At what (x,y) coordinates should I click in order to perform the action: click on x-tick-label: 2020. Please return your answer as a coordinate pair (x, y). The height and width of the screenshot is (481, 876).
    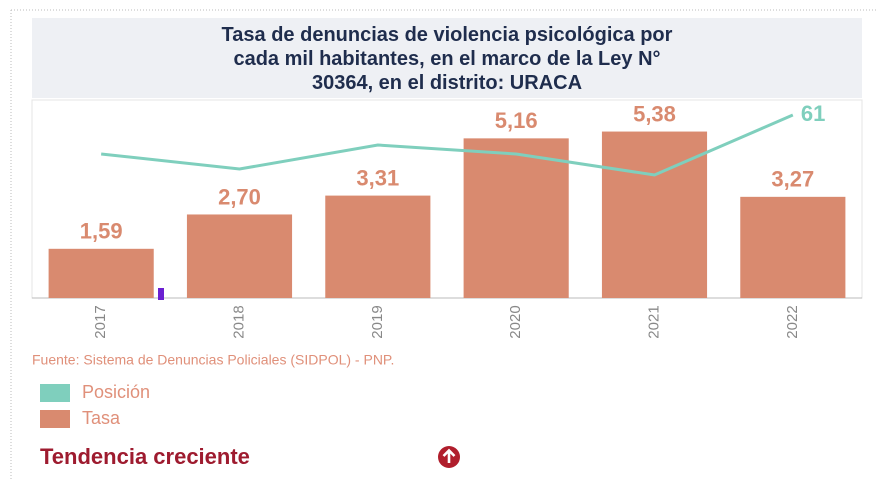
    Looking at the image, I should click on (515, 321).